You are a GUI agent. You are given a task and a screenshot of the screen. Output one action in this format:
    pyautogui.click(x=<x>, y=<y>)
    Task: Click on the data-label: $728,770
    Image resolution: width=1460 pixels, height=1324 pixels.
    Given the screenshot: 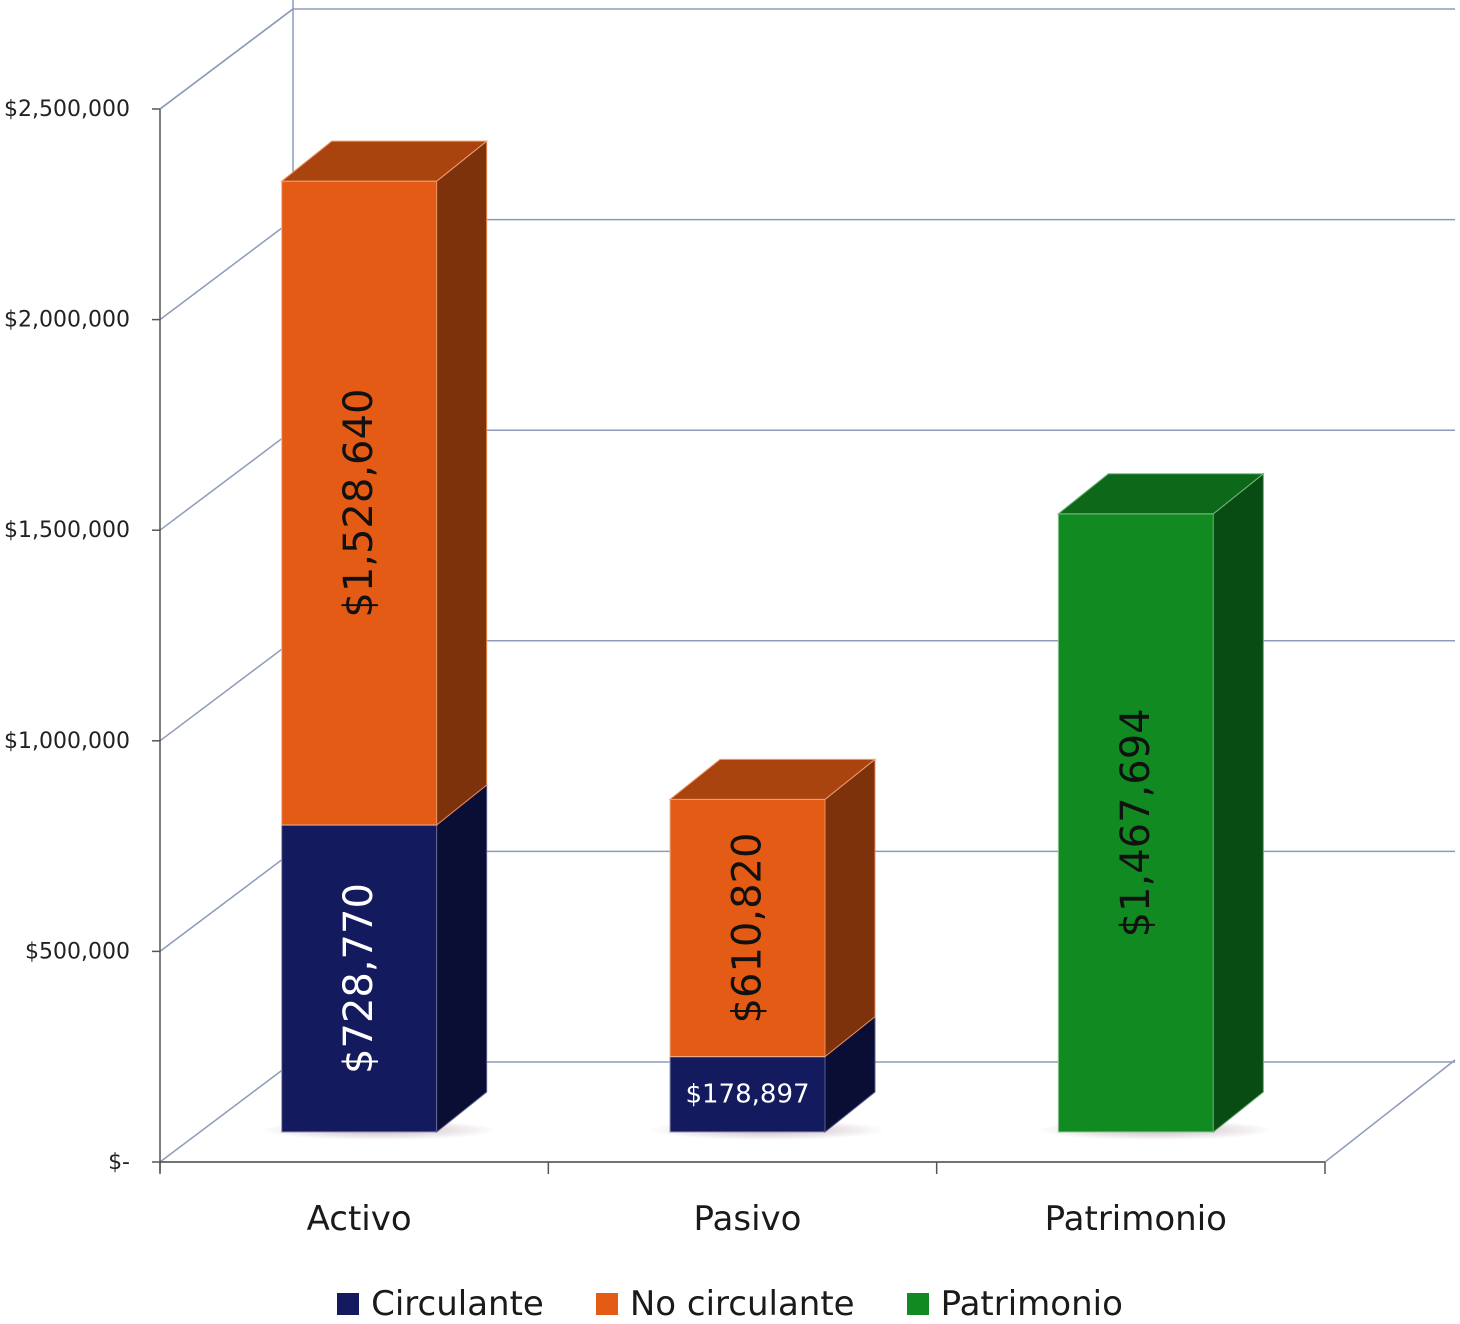 What is the action you would take?
    pyautogui.click(x=359, y=978)
    